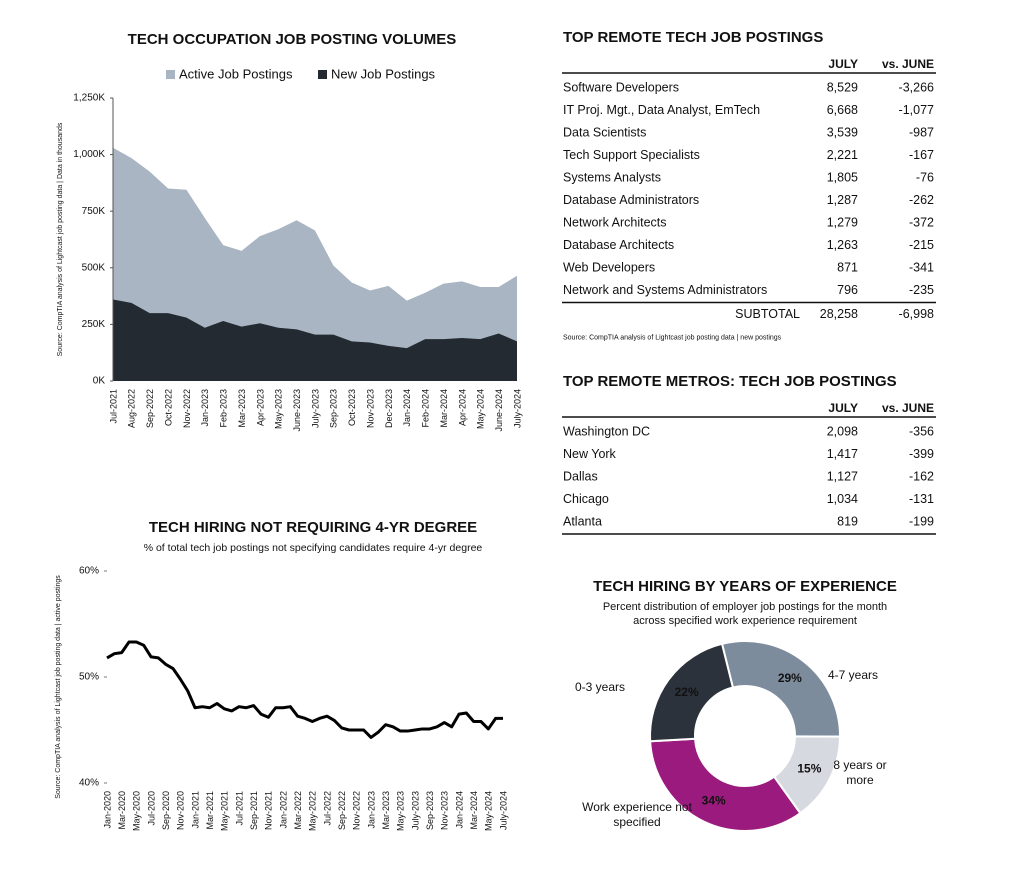 Image resolution: width=1023 pixels, height=878 pixels. What do you see at coordinates (921, 431) in the screenshot?
I see `cell: -356` at bounding box center [921, 431].